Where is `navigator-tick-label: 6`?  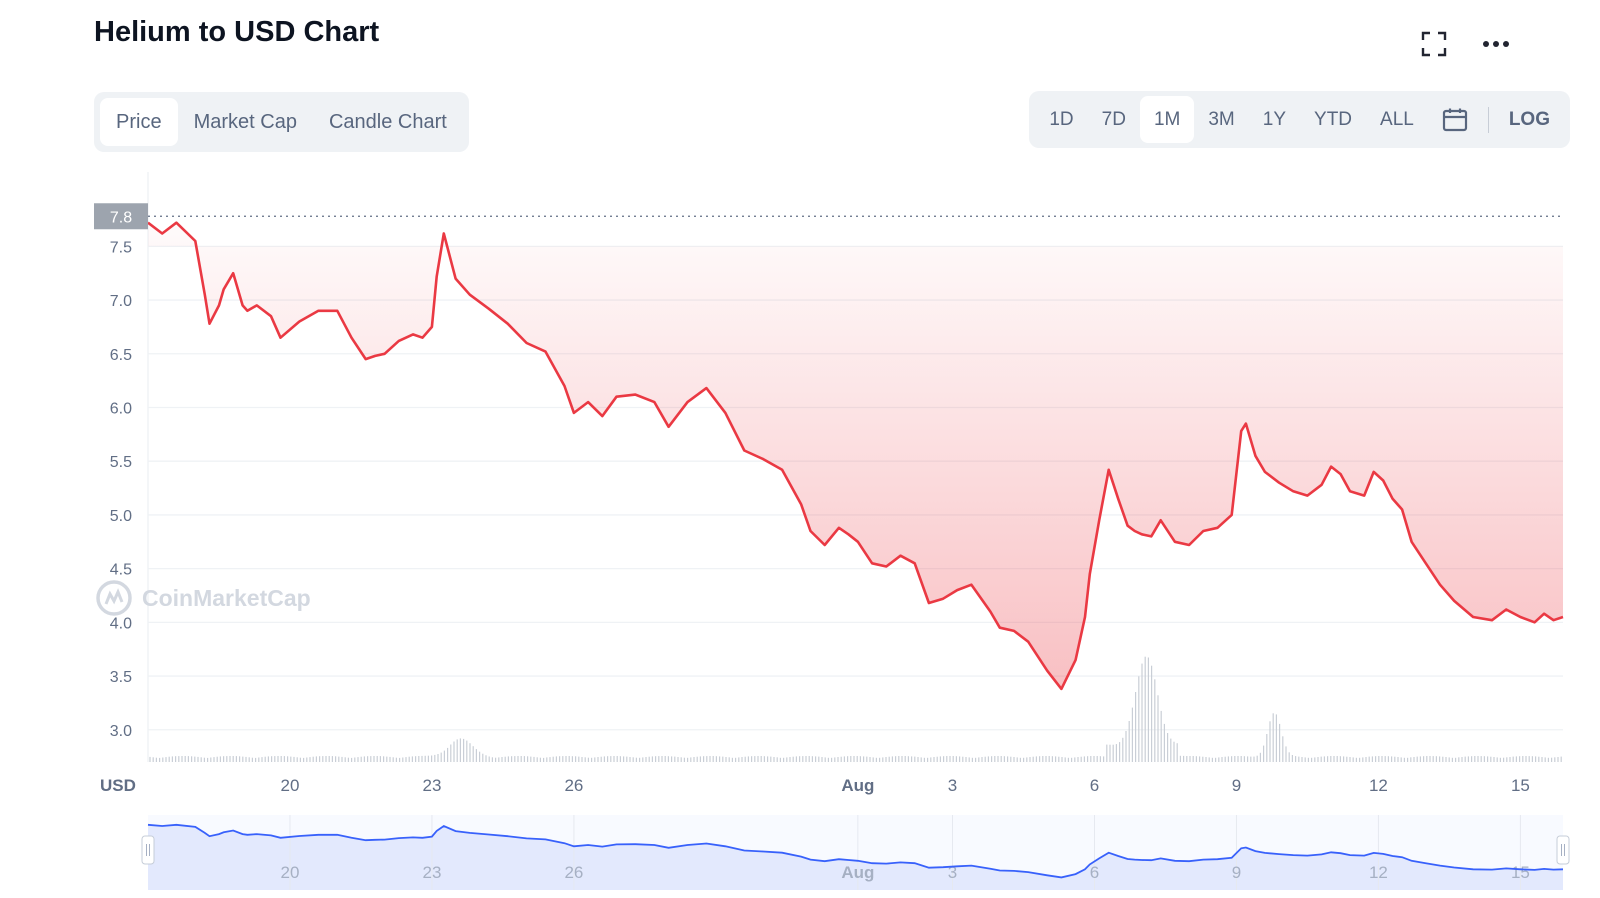
navigator-tick-label: 6 is located at coordinates (1094, 872).